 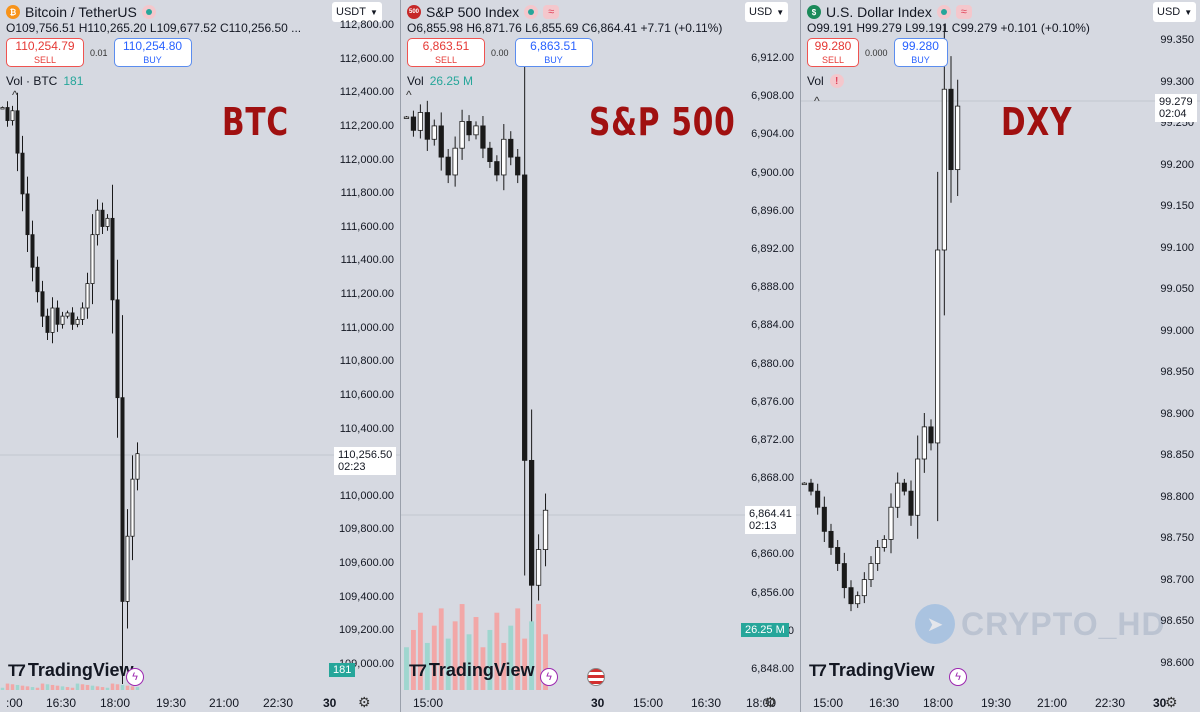 What do you see at coordinates (364, 702) in the screenshot?
I see `btc-settings-gear-icon: ⚙` at bounding box center [364, 702].